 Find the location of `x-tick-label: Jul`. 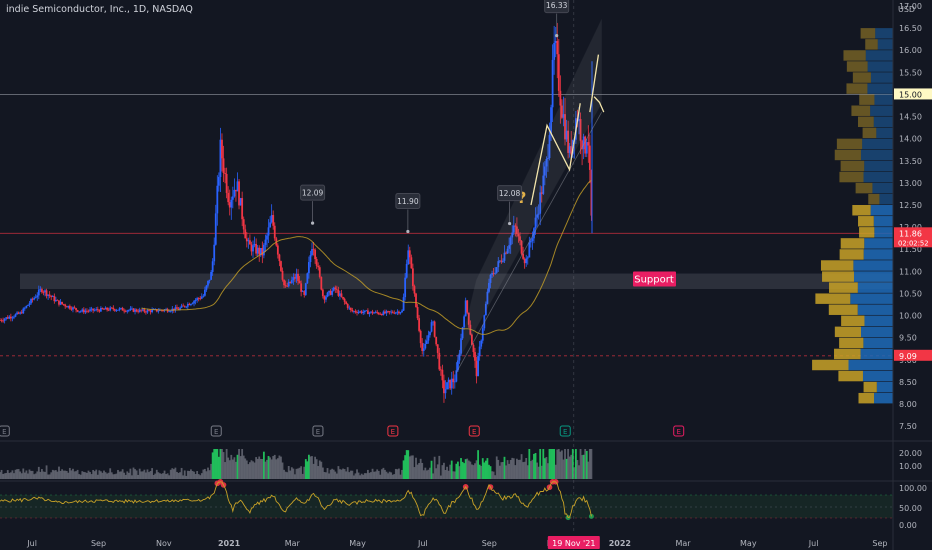

x-tick-label: Jul is located at coordinates (422, 543).